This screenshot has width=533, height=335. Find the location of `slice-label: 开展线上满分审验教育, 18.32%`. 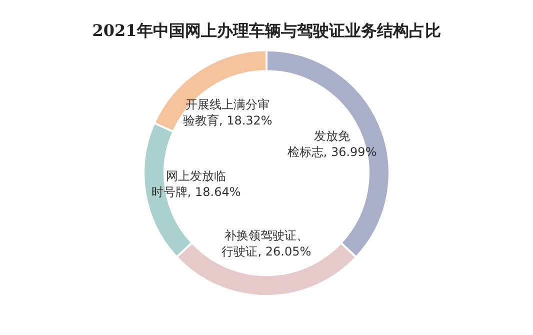

slice-label: 开展线上满分审验教育, 18.32% is located at coordinates (227, 112).